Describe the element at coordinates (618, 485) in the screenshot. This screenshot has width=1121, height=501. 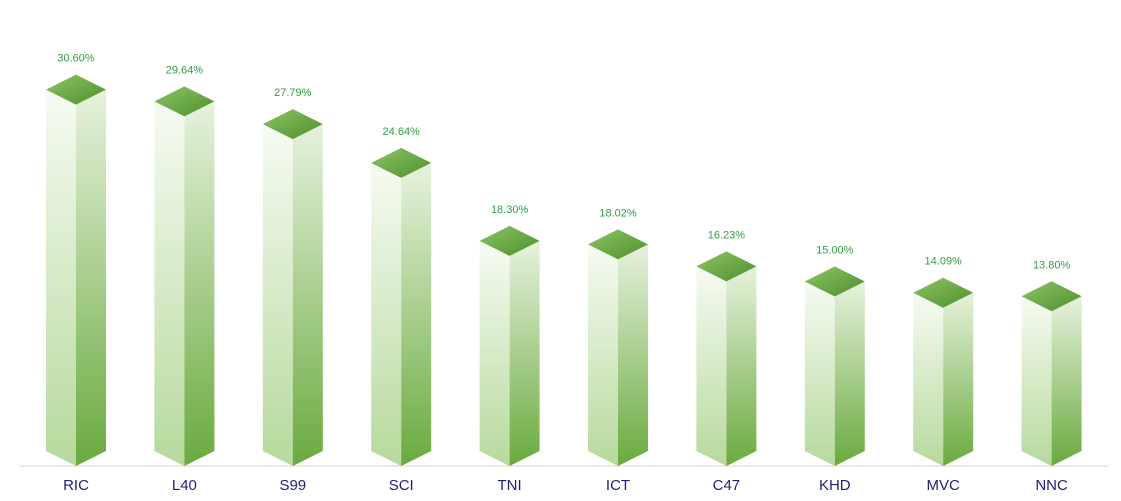
I see `x-tick-label: ICT` at that location.